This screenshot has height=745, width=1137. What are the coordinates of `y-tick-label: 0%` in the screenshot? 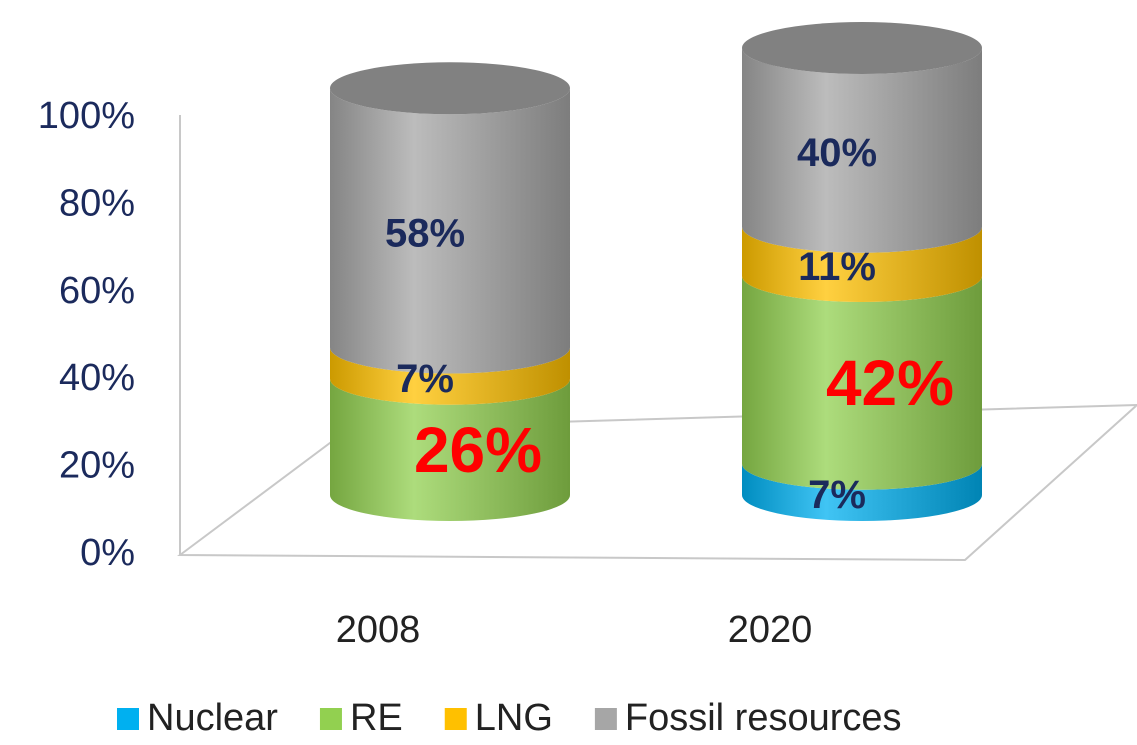 It's located at (107, 553).